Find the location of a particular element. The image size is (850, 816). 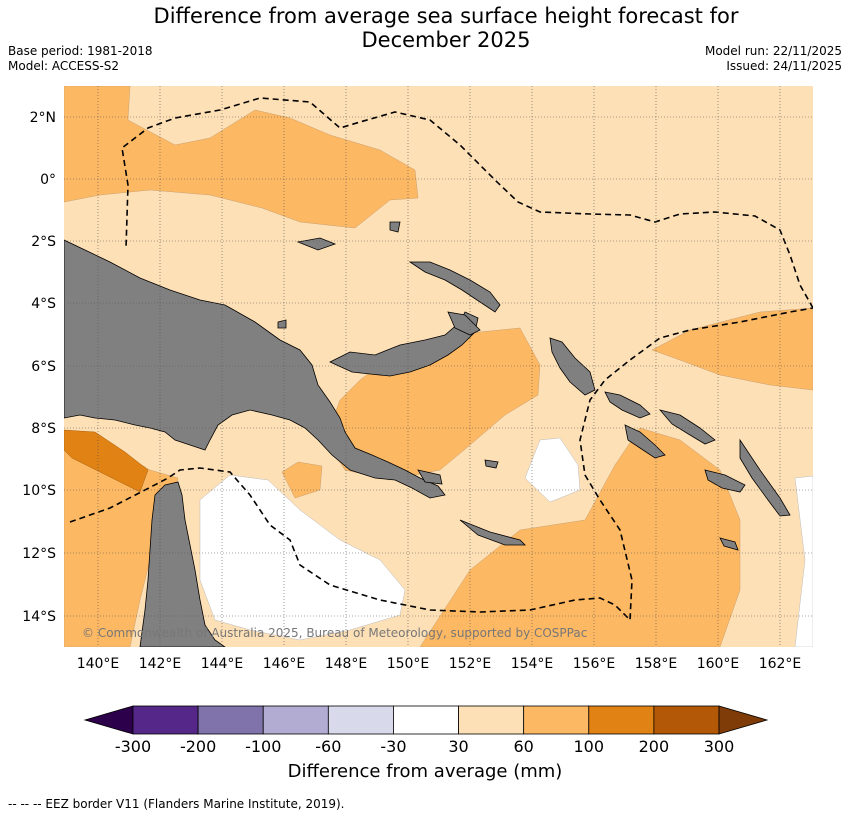

land-new-ireland is located at coordinates (464, 323).